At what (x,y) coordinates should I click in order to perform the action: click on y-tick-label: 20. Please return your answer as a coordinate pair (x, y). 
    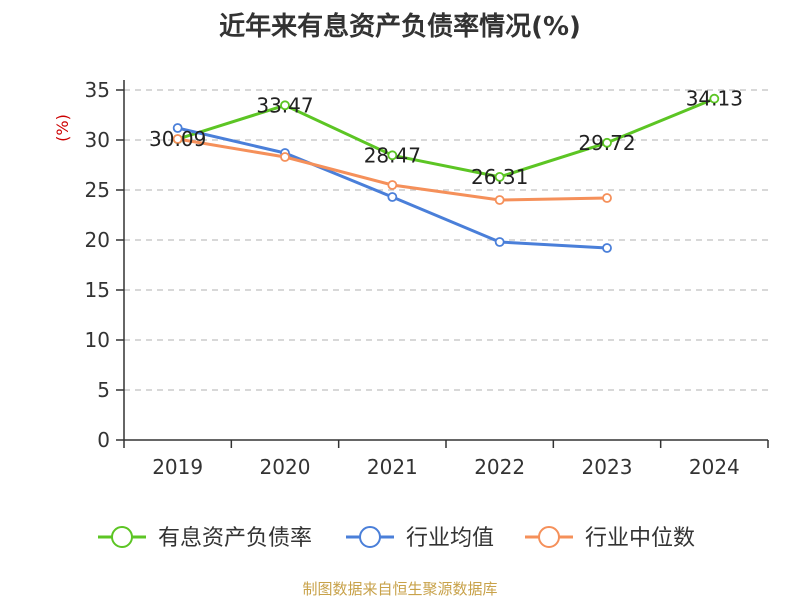
    Looking at the image, I should click on (97, 240).